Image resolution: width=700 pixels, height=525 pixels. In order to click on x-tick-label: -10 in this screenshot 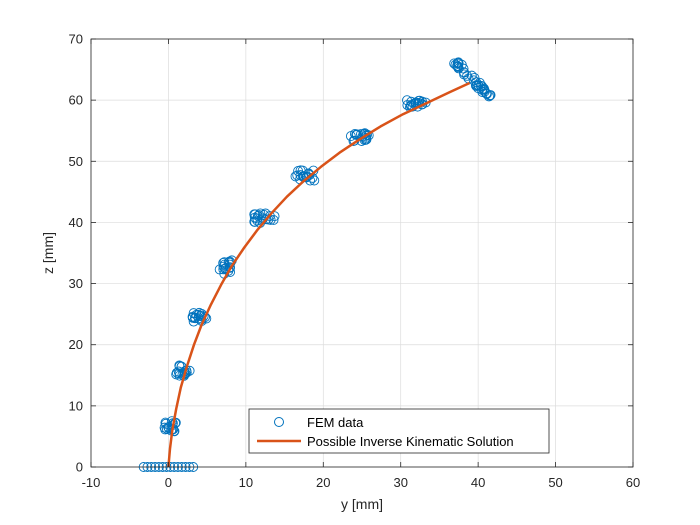, I will do `click(91, 482)`.